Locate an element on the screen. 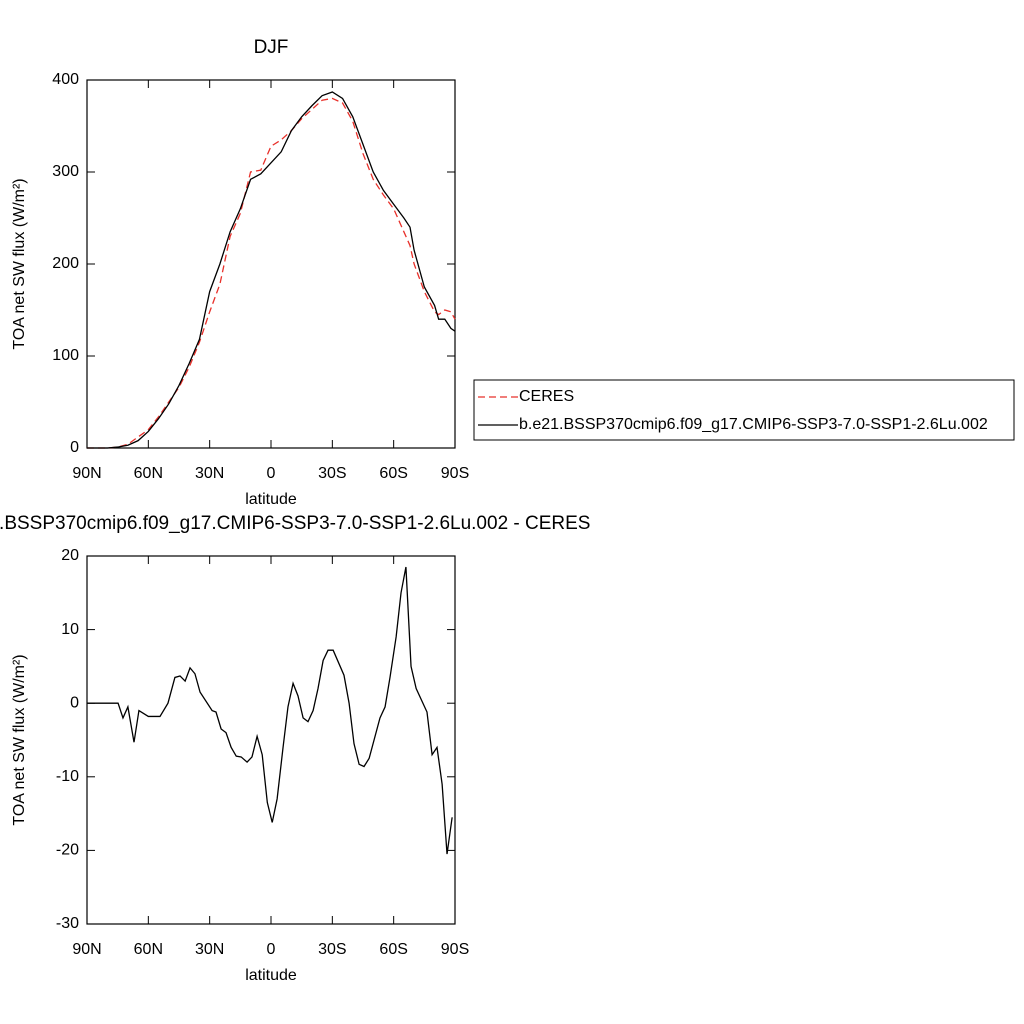 Image resolution: width=1024 pixels, height=1024 pixels. y-tick-label: -30 is located at coordinates (67, 923).